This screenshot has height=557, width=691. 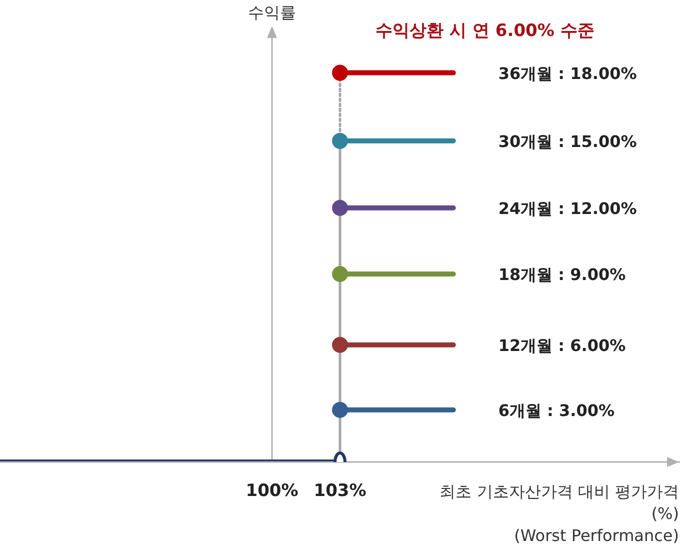 What do you see at coordinates (485, 31) in the screenshot?
I see `chart-title: 수익상환 시 연 6.00% 수준` at bounding box center [485, 31].